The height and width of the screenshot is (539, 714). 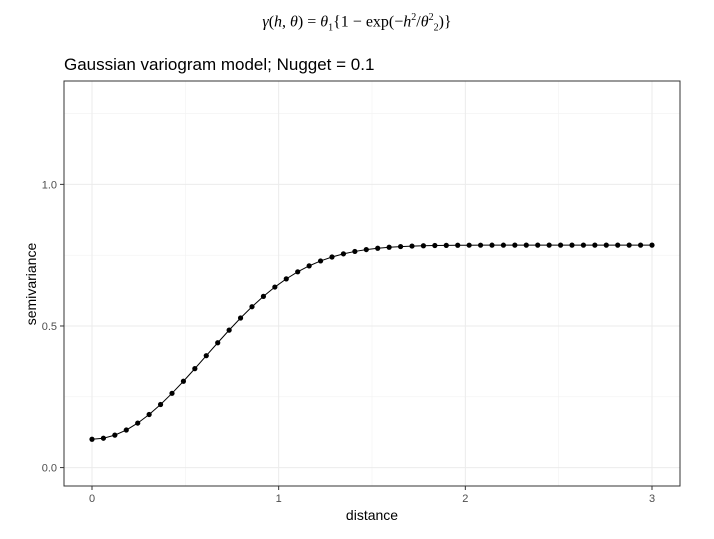 I want to click on x-tick-label: 2, so click(x=465, y=499).